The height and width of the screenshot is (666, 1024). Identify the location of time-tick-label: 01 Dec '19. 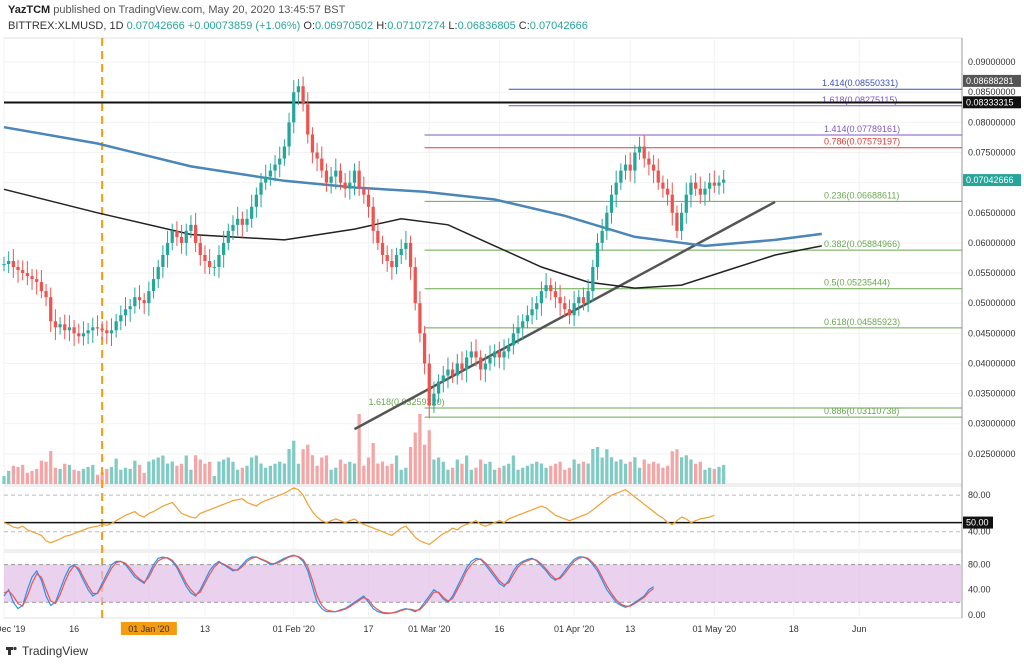
(12, 629).